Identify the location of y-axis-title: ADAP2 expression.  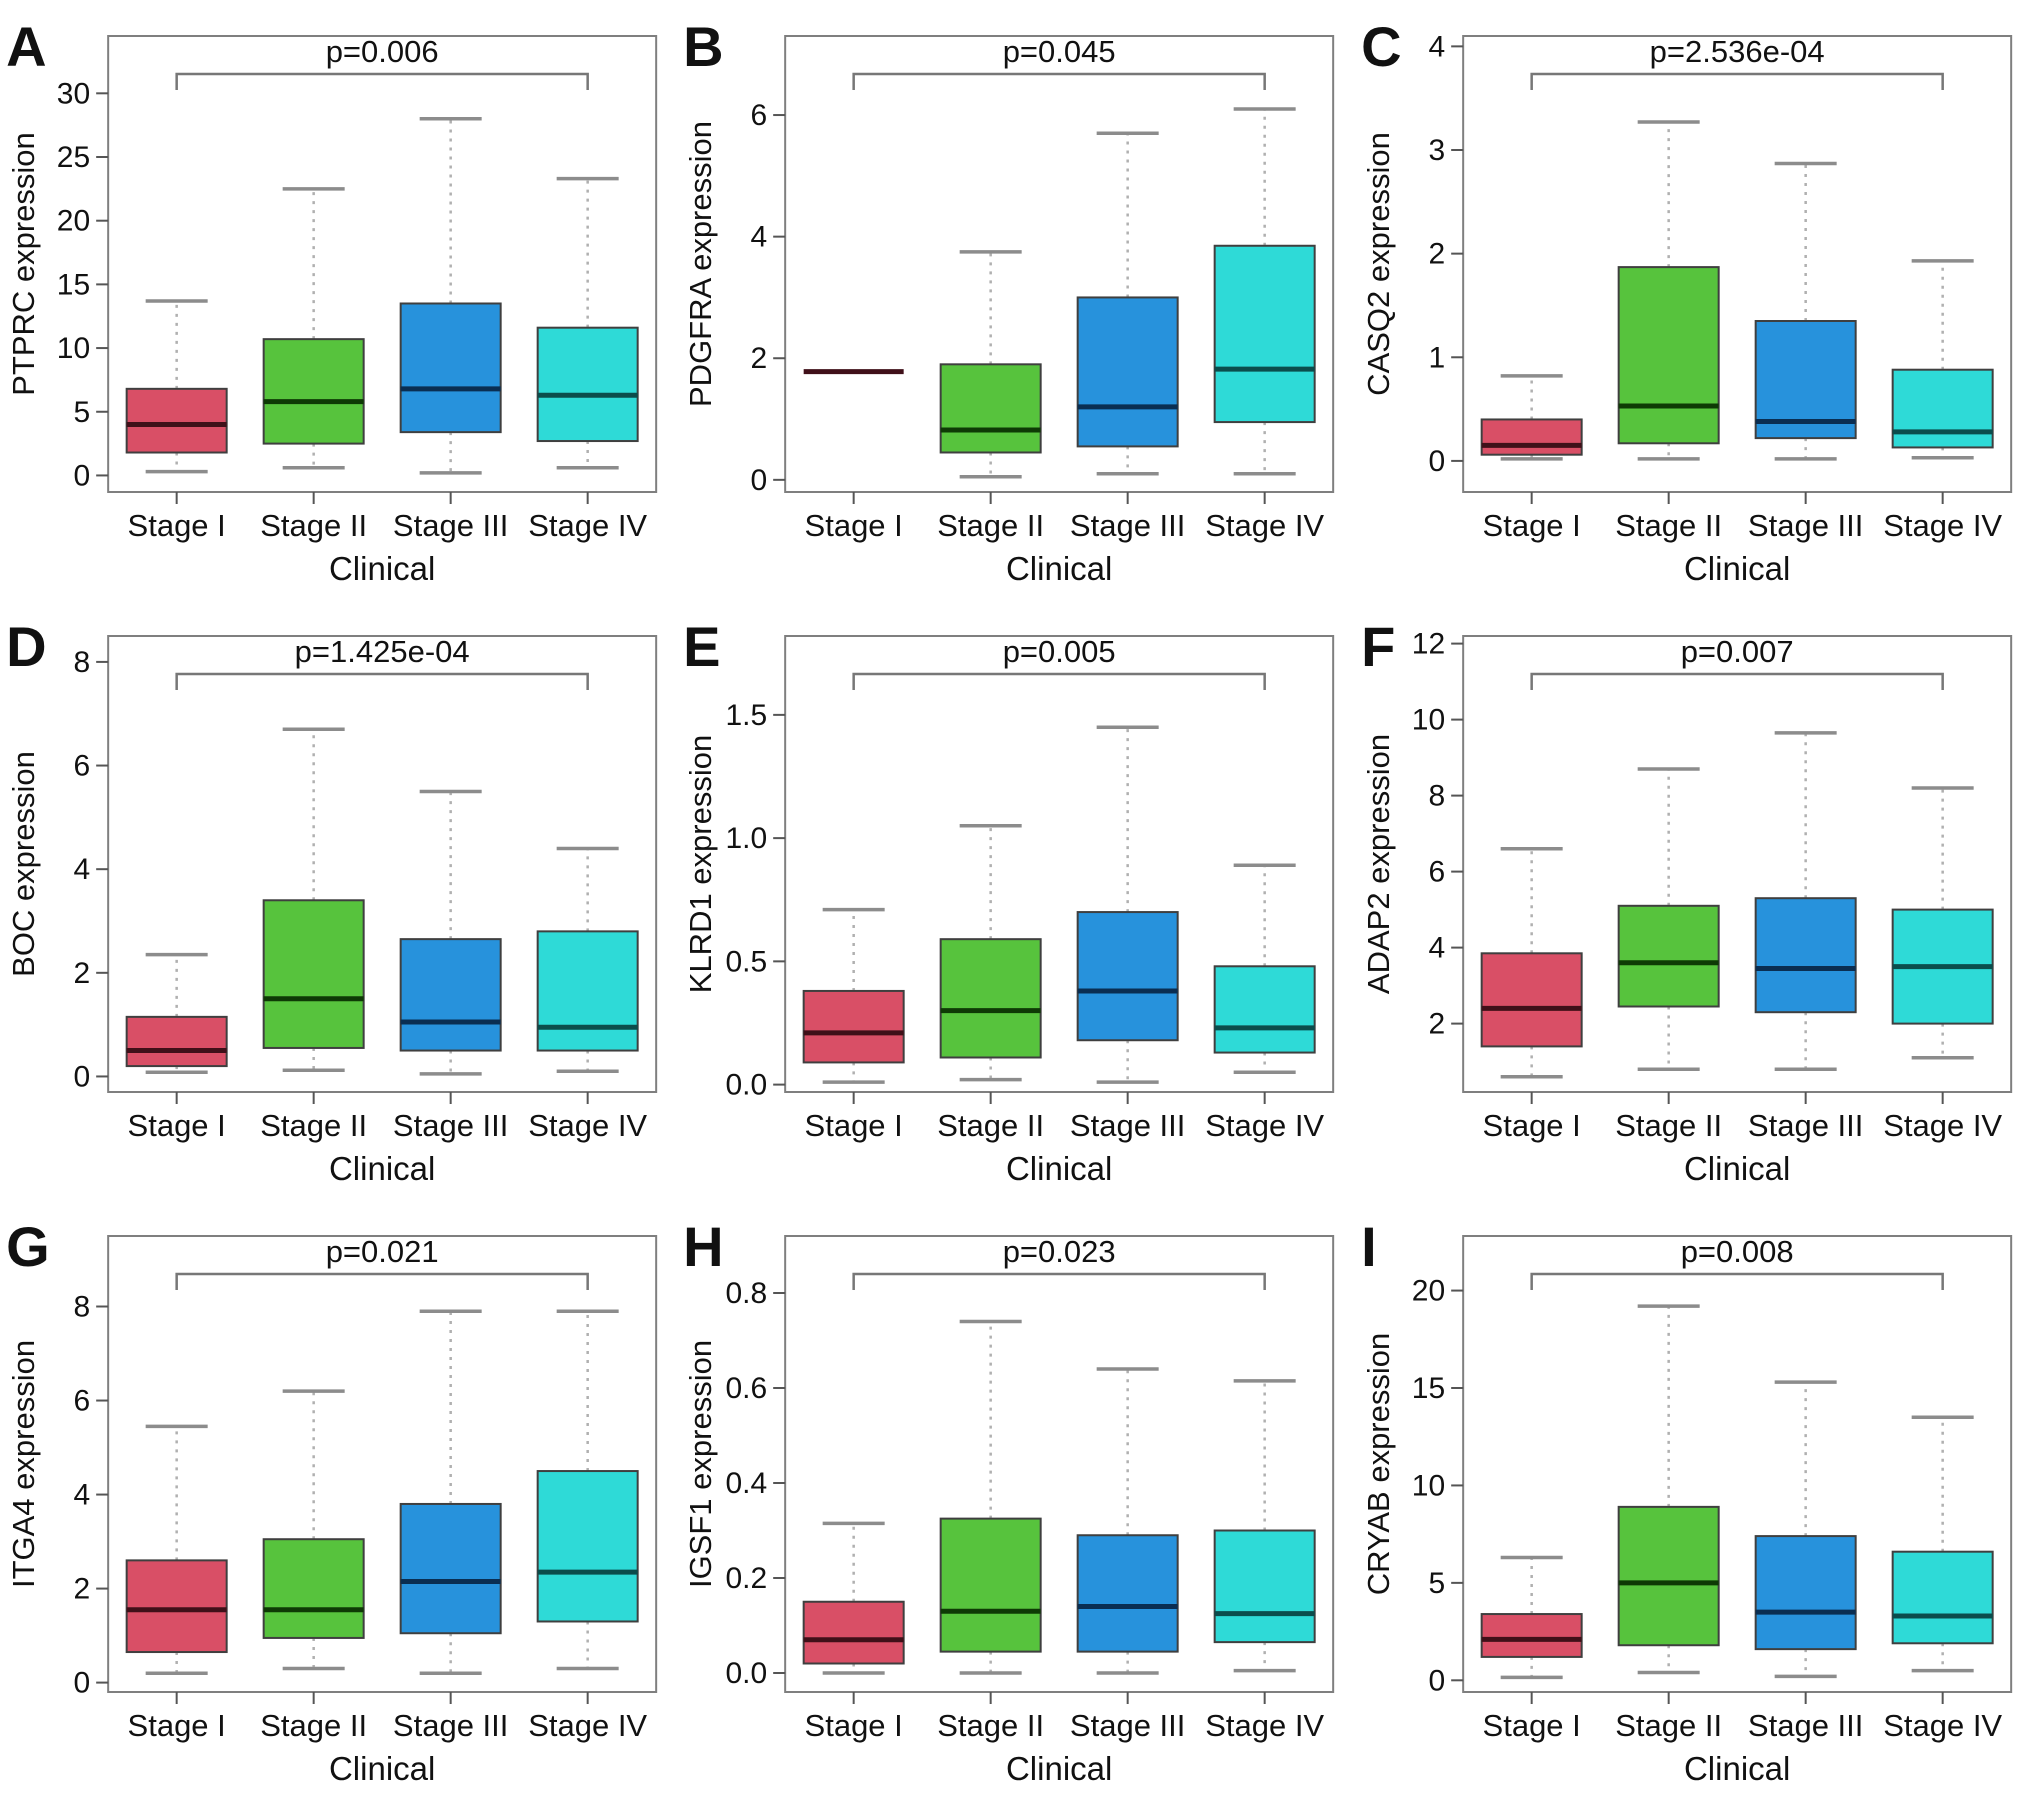
(1378, 864).